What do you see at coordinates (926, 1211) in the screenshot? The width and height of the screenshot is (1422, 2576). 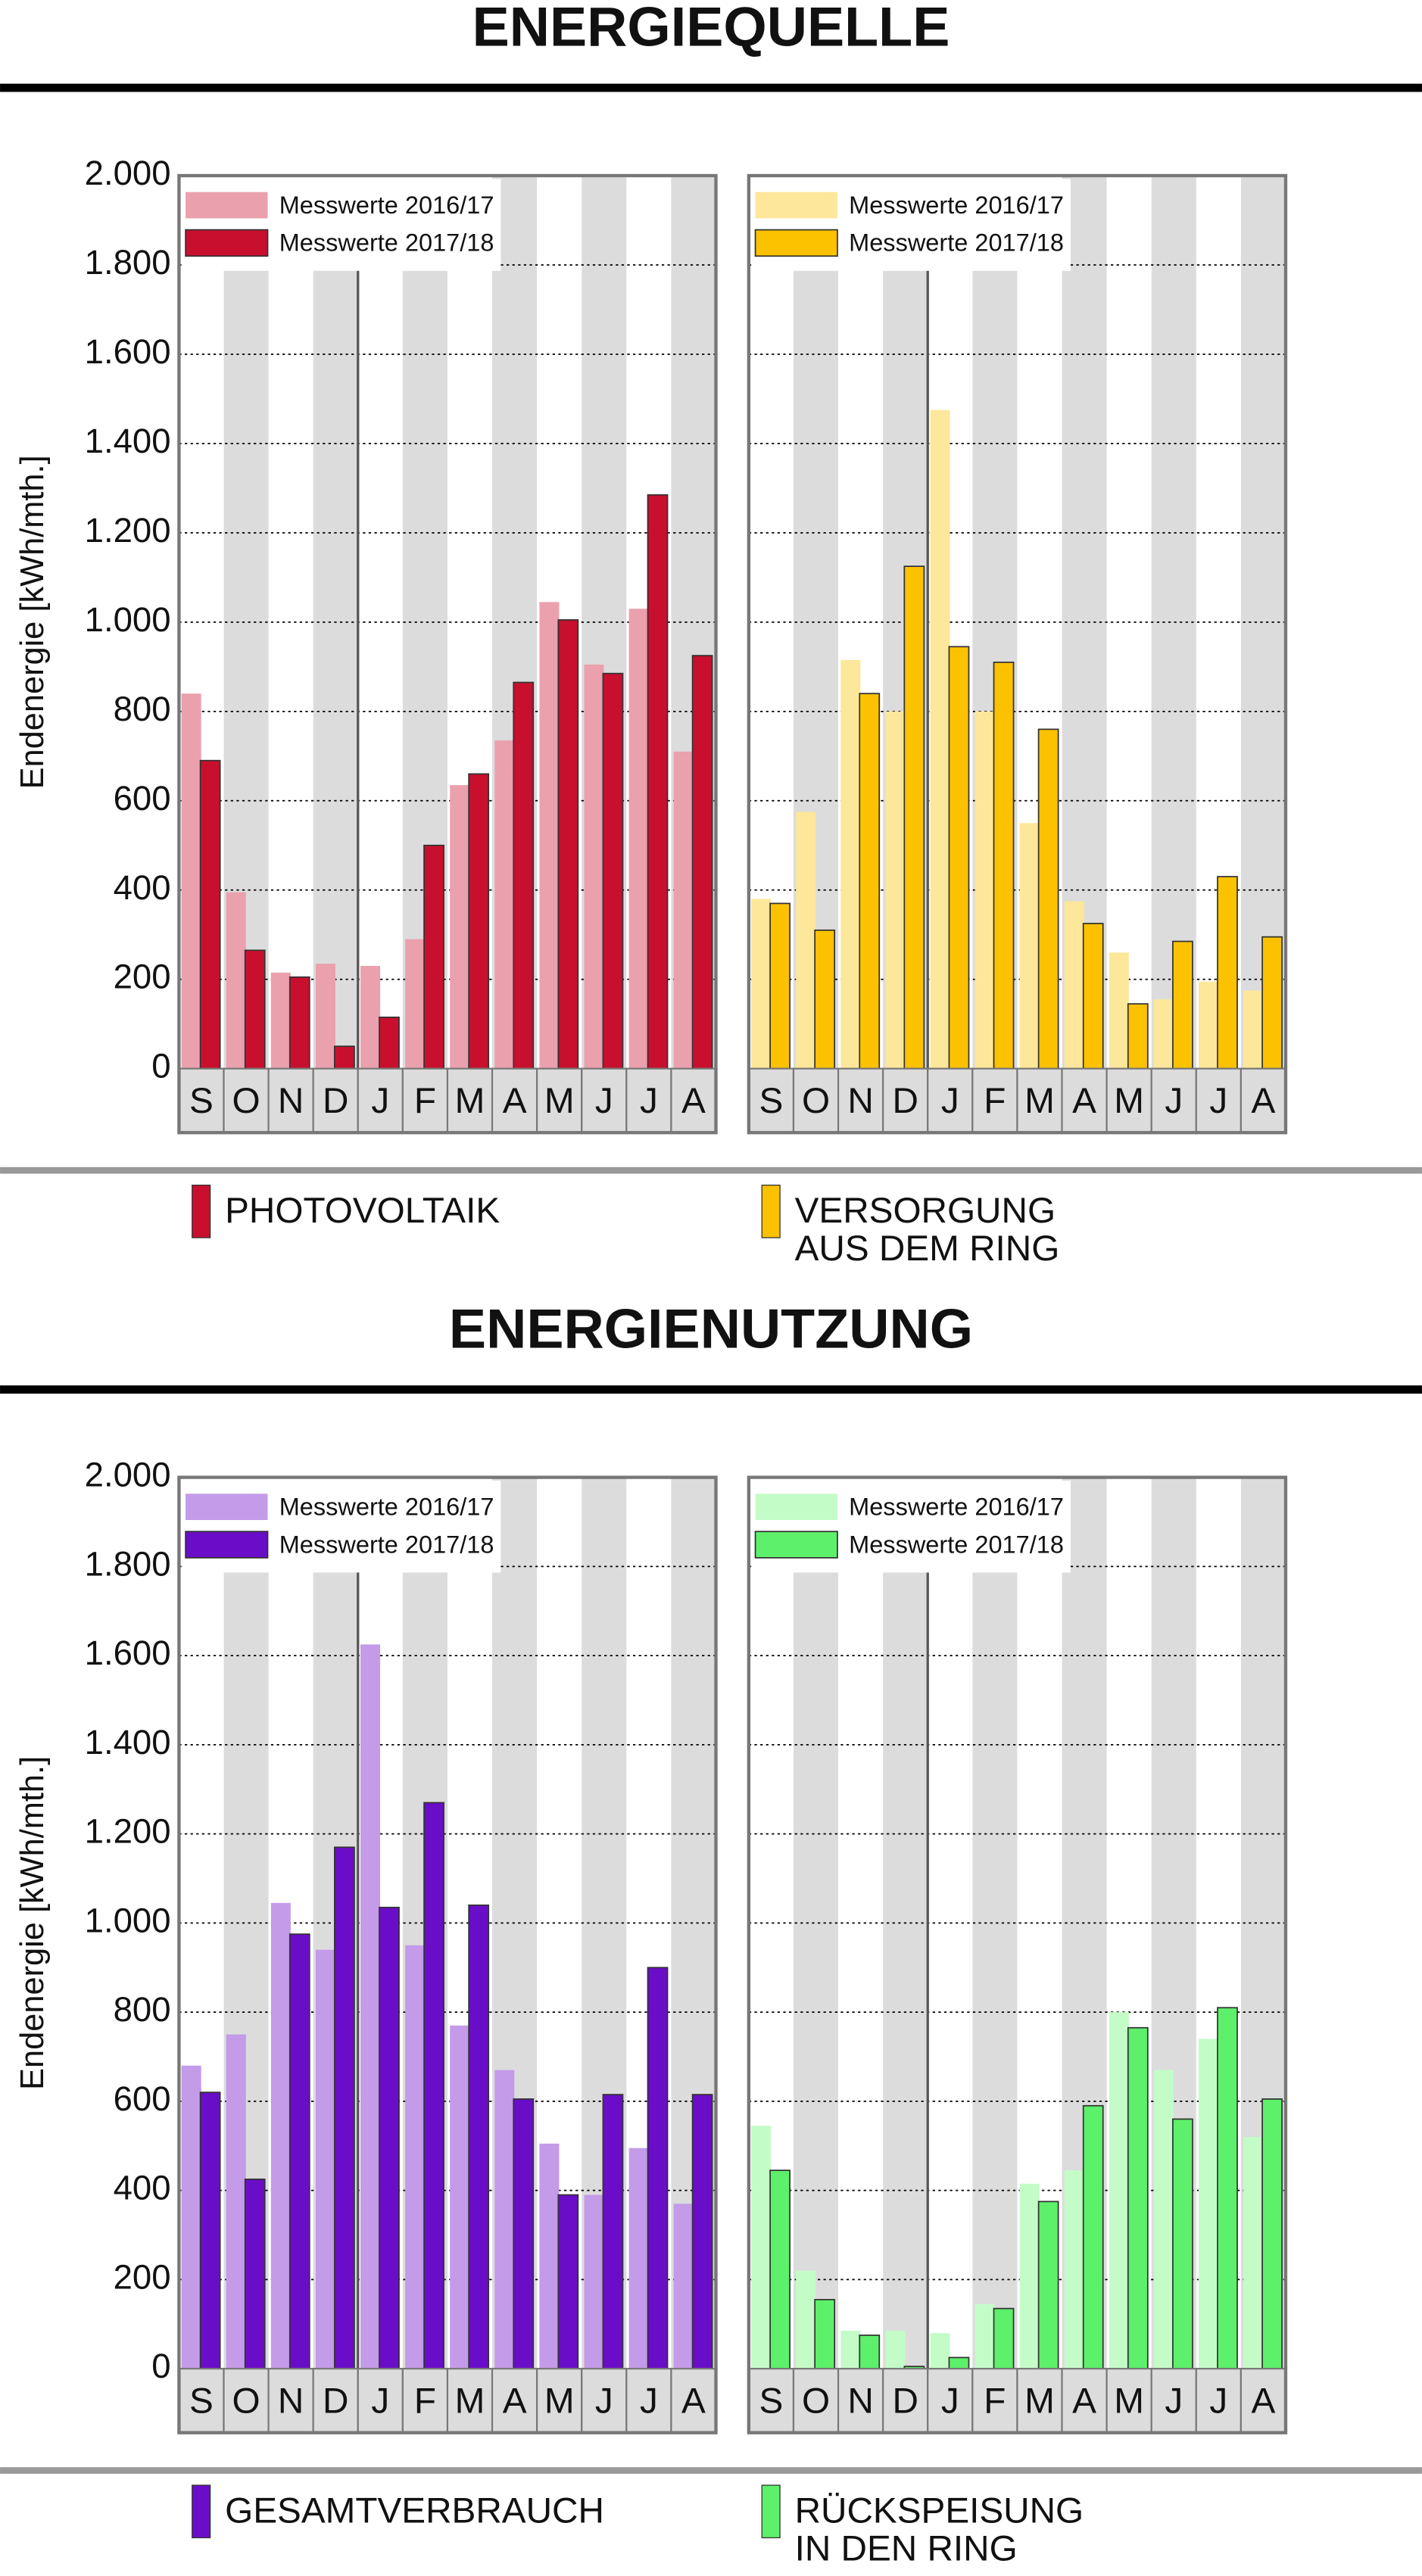 I see `key-label: VERSORGUNG` at bounding box center [926, 1211].